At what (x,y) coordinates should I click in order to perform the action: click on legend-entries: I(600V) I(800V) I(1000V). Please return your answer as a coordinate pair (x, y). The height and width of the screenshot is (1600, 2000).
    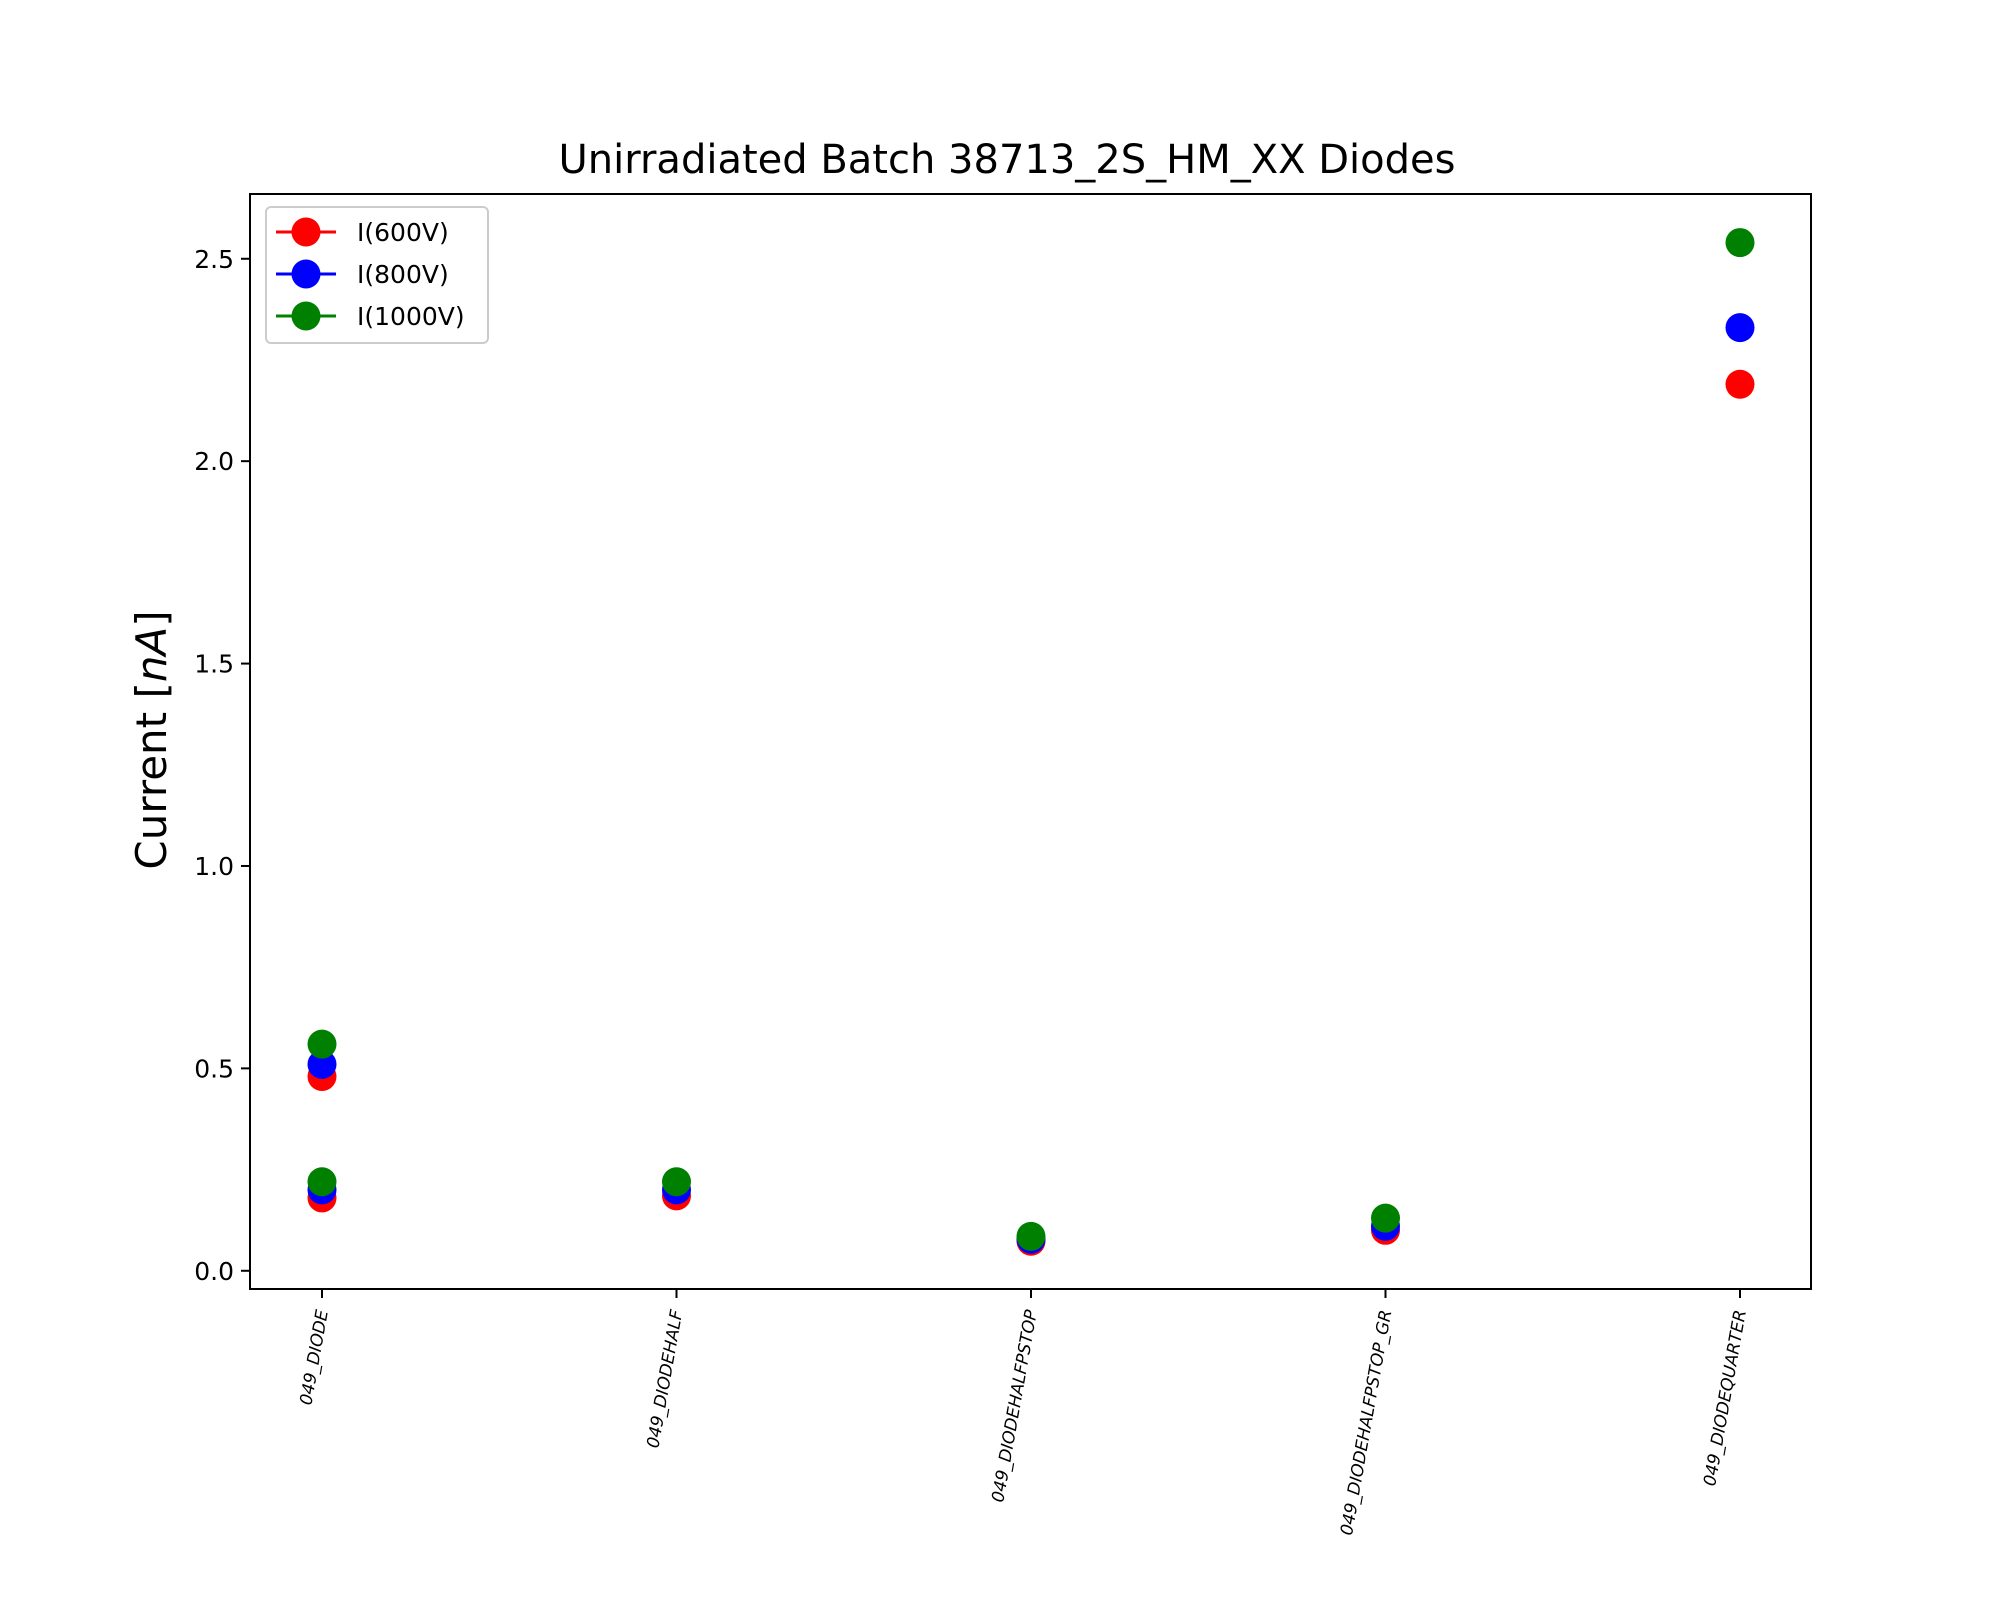
    Looking at the image, I should click on (370, 274).